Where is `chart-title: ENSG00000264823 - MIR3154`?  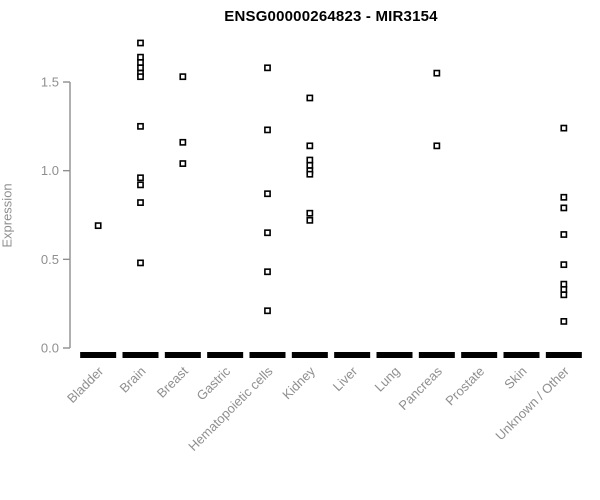
chart-title: ENSG00000264823 - MIR3154 is located at coordinates (331, 16).